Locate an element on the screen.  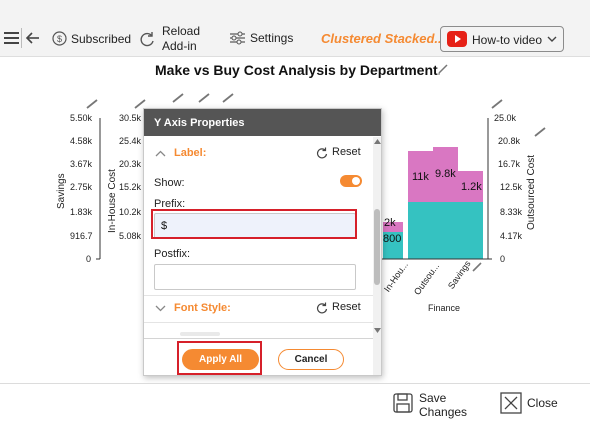
bar-data-label: 11k is located at coordinates (420, 177).